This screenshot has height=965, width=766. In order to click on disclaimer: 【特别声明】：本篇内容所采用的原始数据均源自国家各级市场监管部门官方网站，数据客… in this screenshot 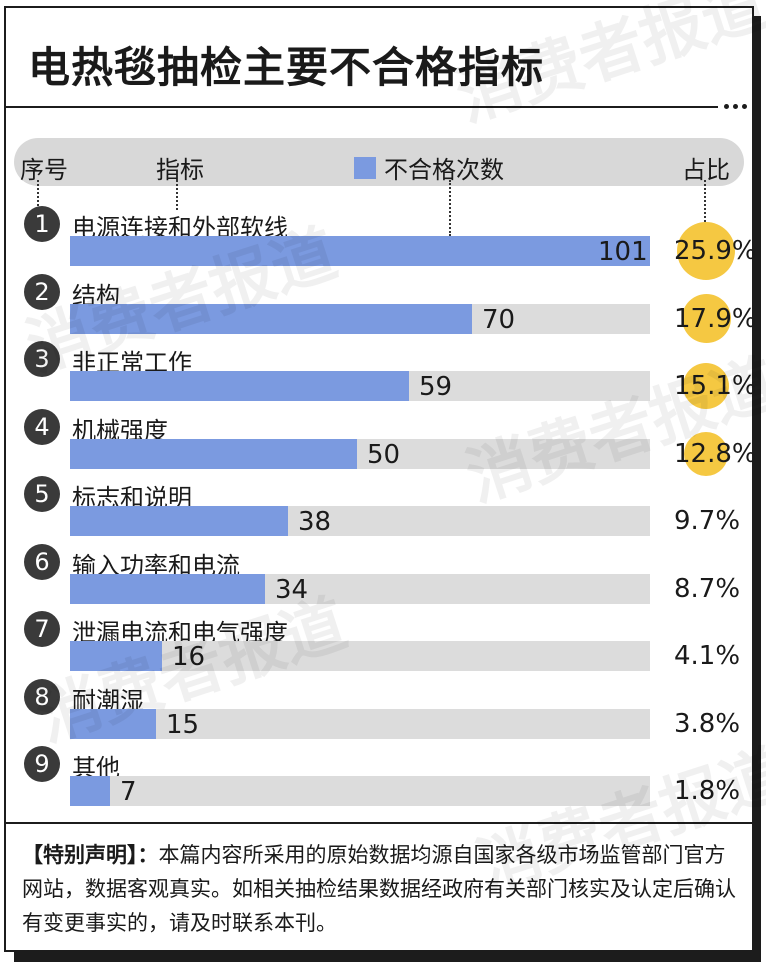, I will do `click(382, 889)`.